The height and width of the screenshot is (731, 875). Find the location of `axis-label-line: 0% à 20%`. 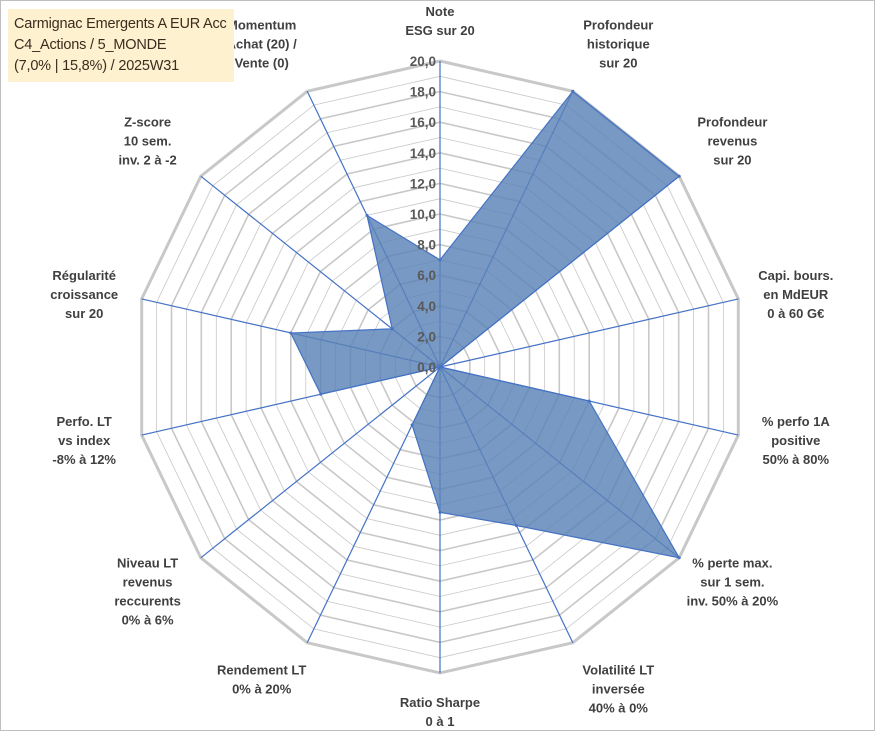

axis-label-line: 0% à 20% is located at coordinates (262, 689).